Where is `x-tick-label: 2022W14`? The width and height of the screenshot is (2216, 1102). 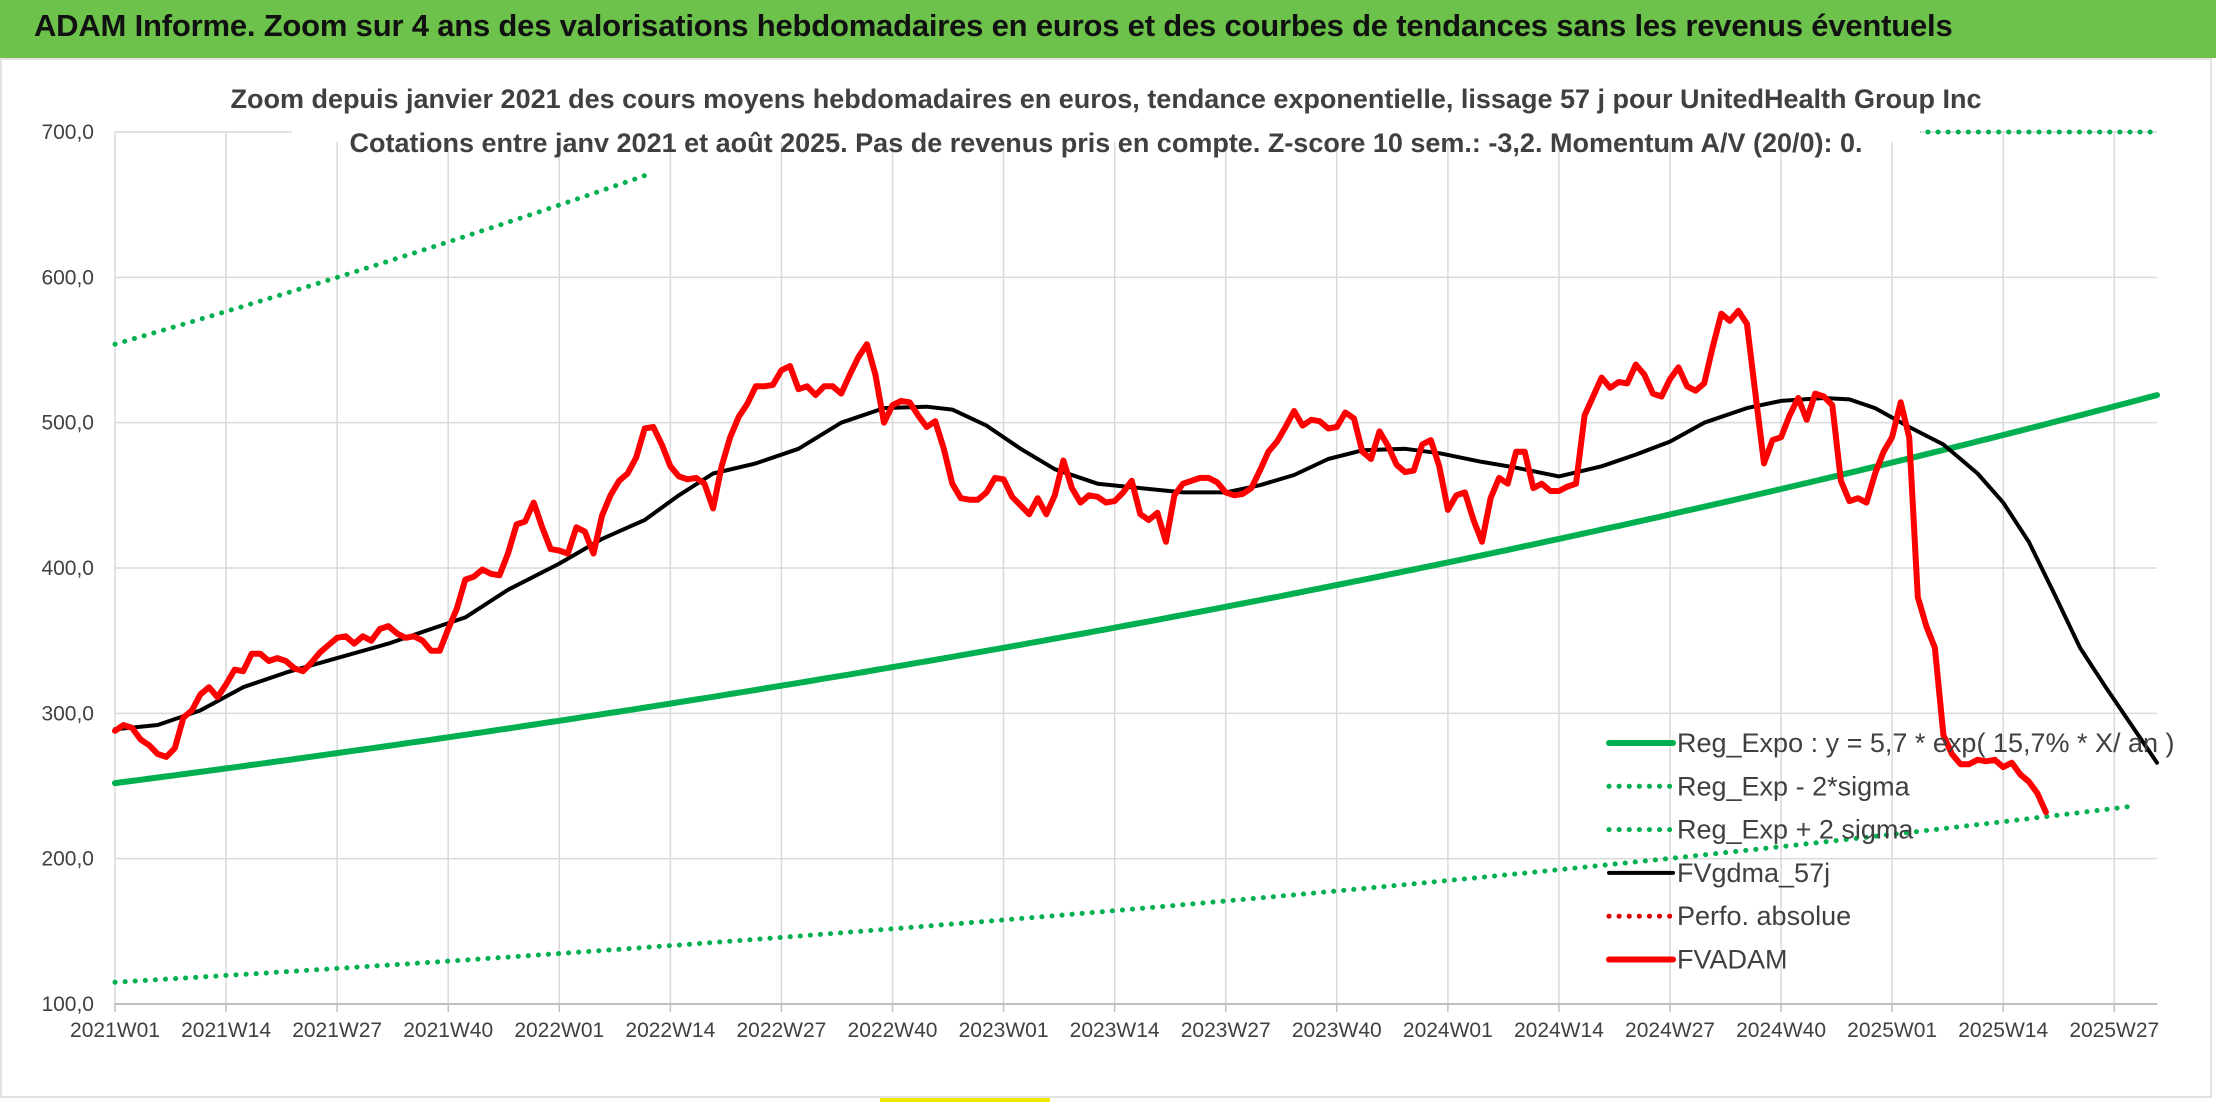
x-tick-label: 2022W14 is located at coordinates (670, 1030).